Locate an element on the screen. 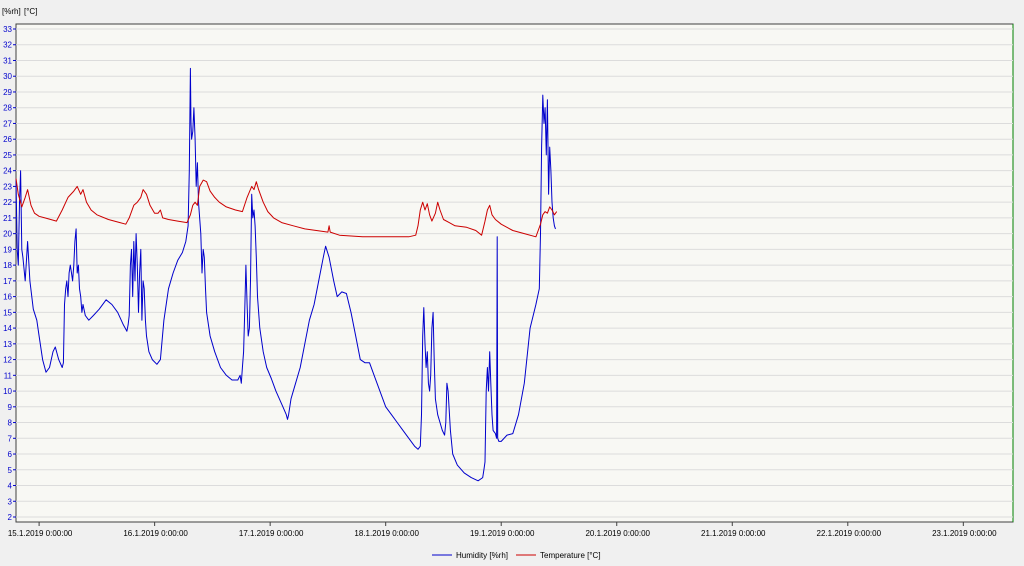  x-tick-label: 20.1.2019 0:00:00 is located at coordinates (617, 533).